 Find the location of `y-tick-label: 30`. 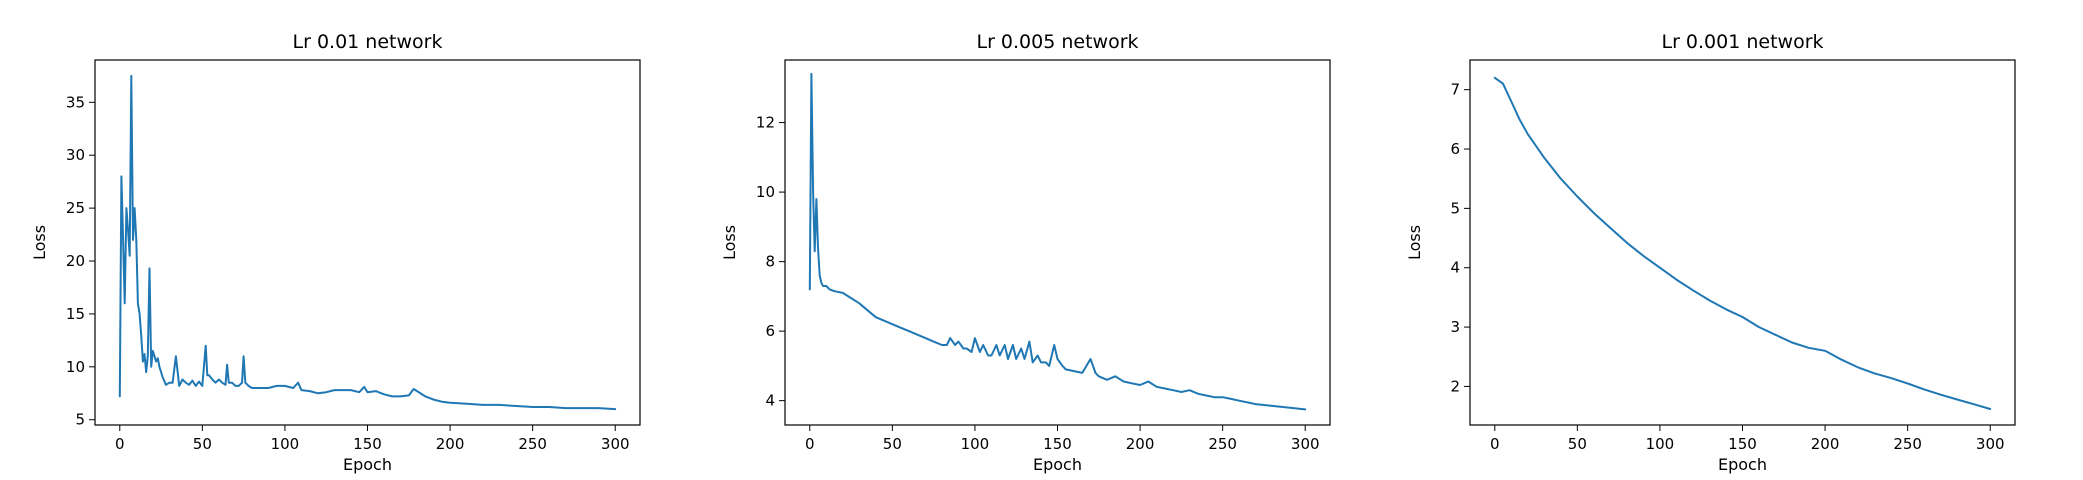

y-tick-label: 30 is located at coordinates (75, 155).